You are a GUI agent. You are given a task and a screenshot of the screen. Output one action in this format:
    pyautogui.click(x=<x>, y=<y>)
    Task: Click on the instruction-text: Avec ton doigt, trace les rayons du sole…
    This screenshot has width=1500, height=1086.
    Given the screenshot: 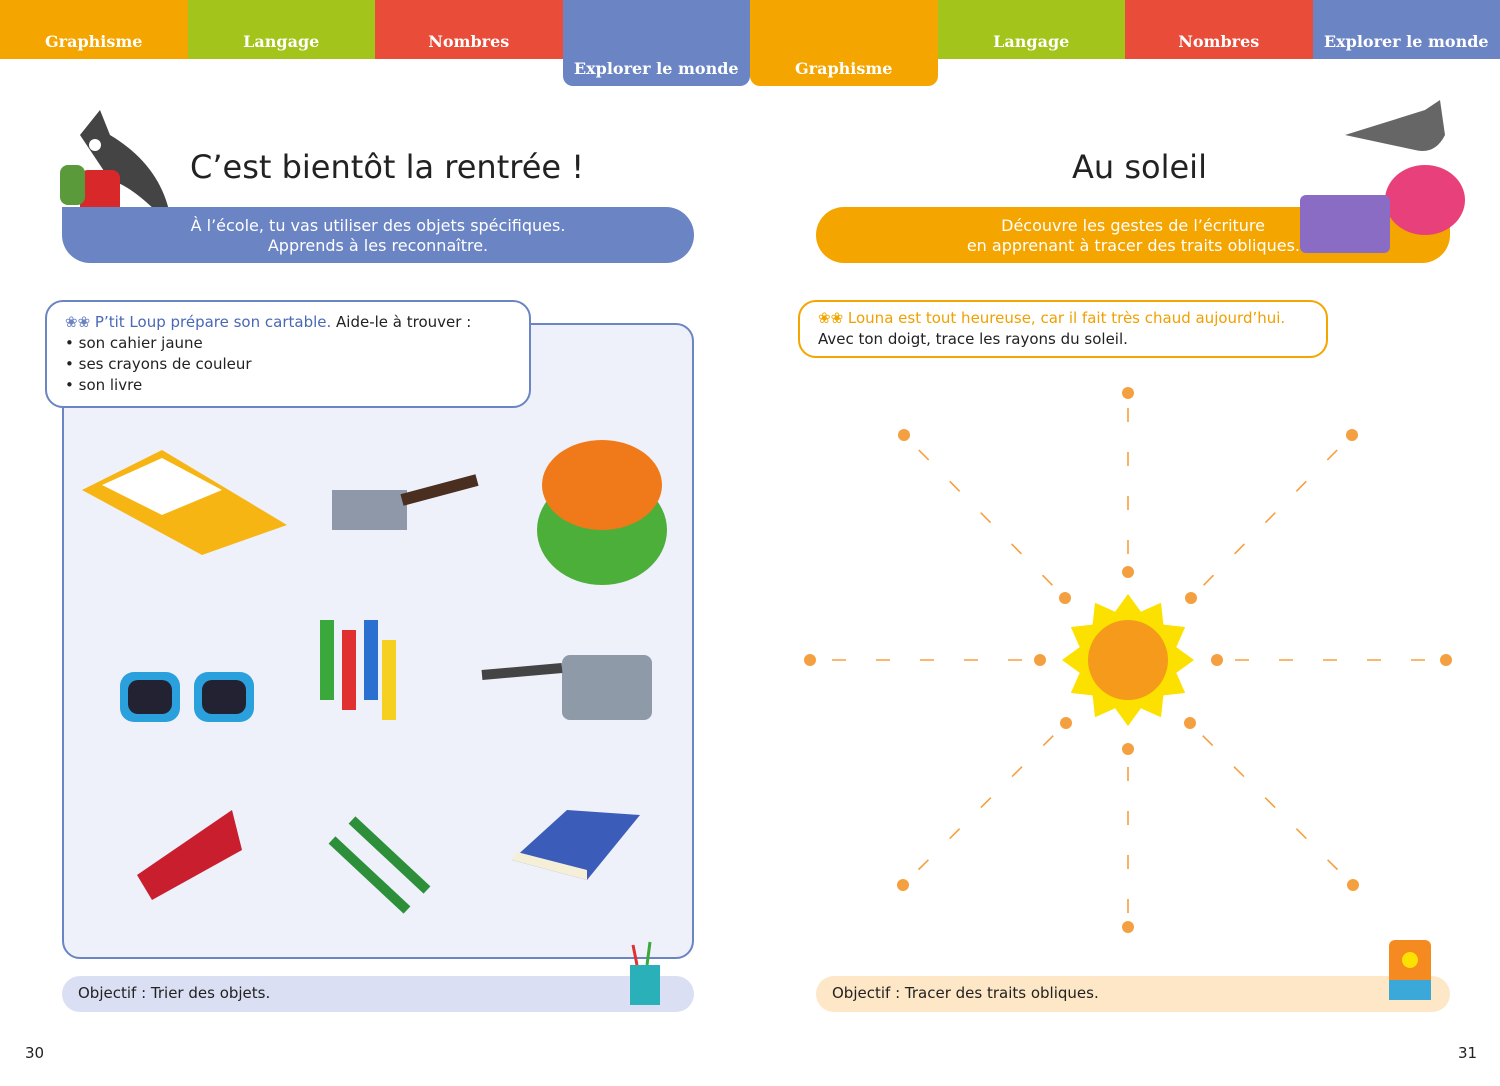 What is the action you would take?
    pyautogui.click(x=973, y=339)
    